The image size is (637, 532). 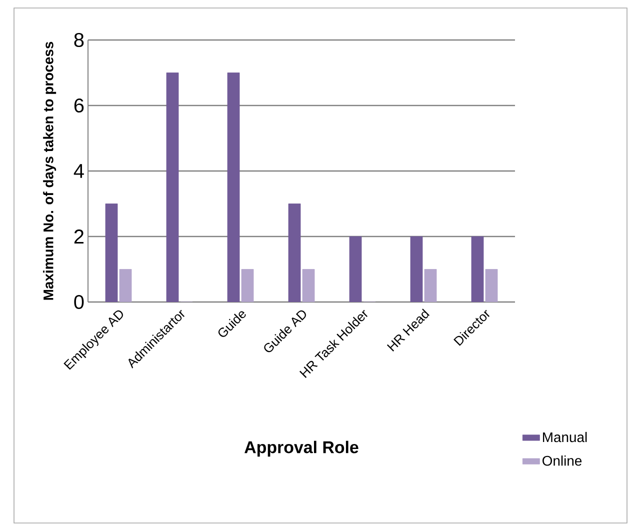 I want to click on legend-label: Online, so click(x=562, y=461).